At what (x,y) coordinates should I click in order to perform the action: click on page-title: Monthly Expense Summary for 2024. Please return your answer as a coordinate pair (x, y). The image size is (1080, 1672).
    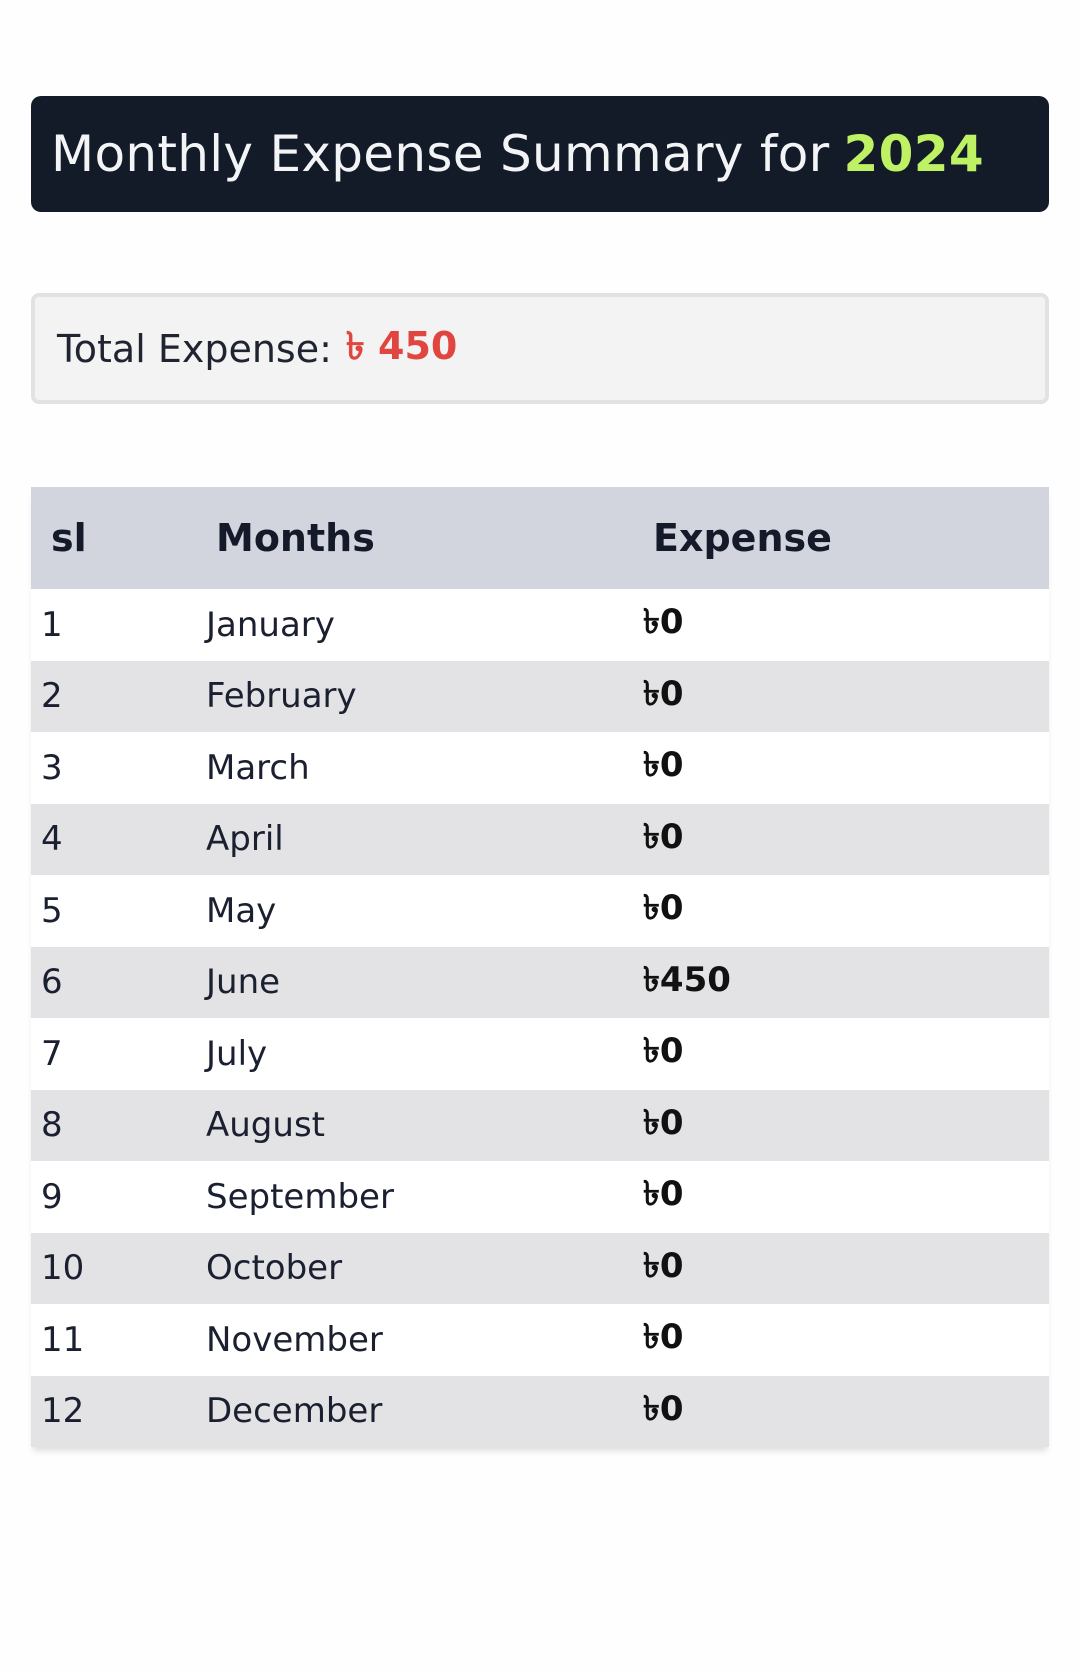
    Looking at the image, I should click on (517, 154).